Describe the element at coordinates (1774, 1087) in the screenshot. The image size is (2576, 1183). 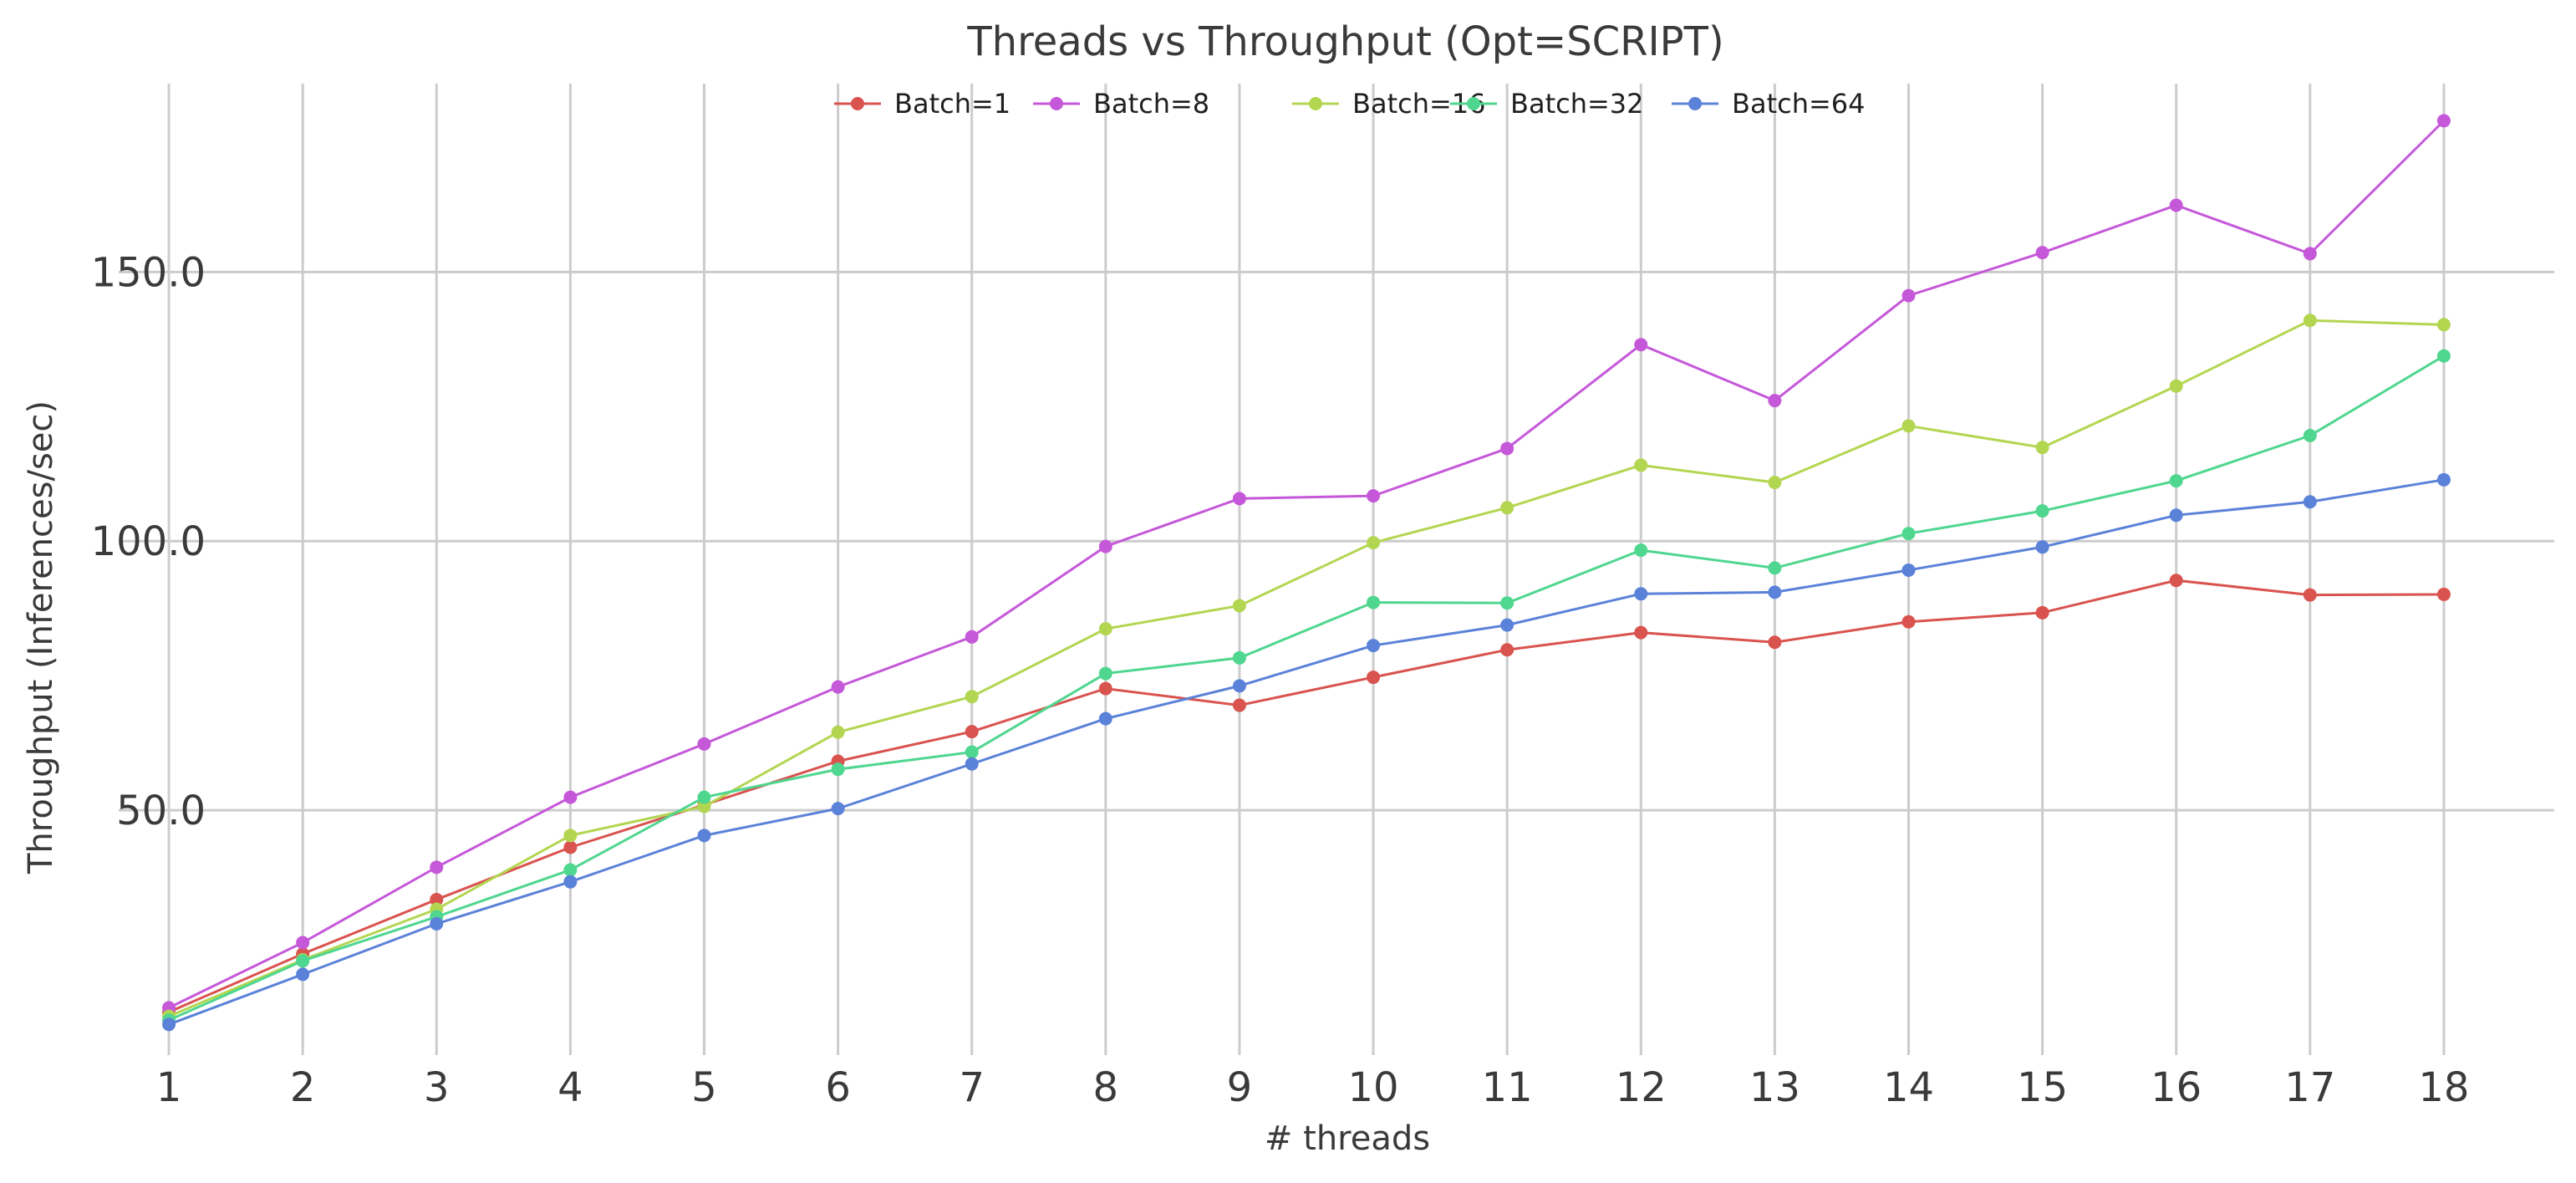
I see `x-tick-label: 13` at that location.